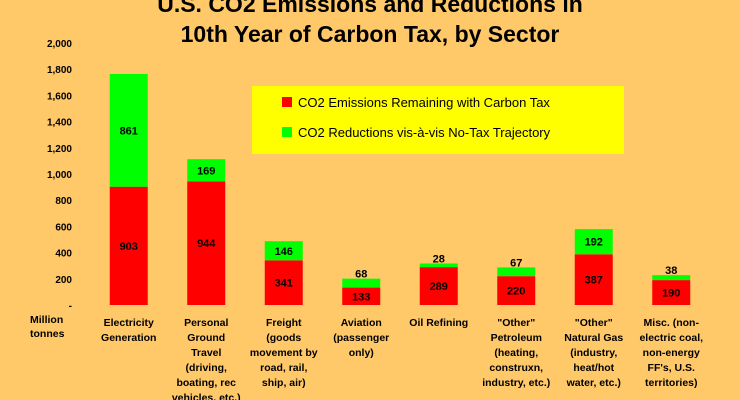 This screenshot has width=740, height=400. What do you see at coordinates (206, 353) in the screenshot?
I see `category-label: Travel` at bounding box center [206, 353].